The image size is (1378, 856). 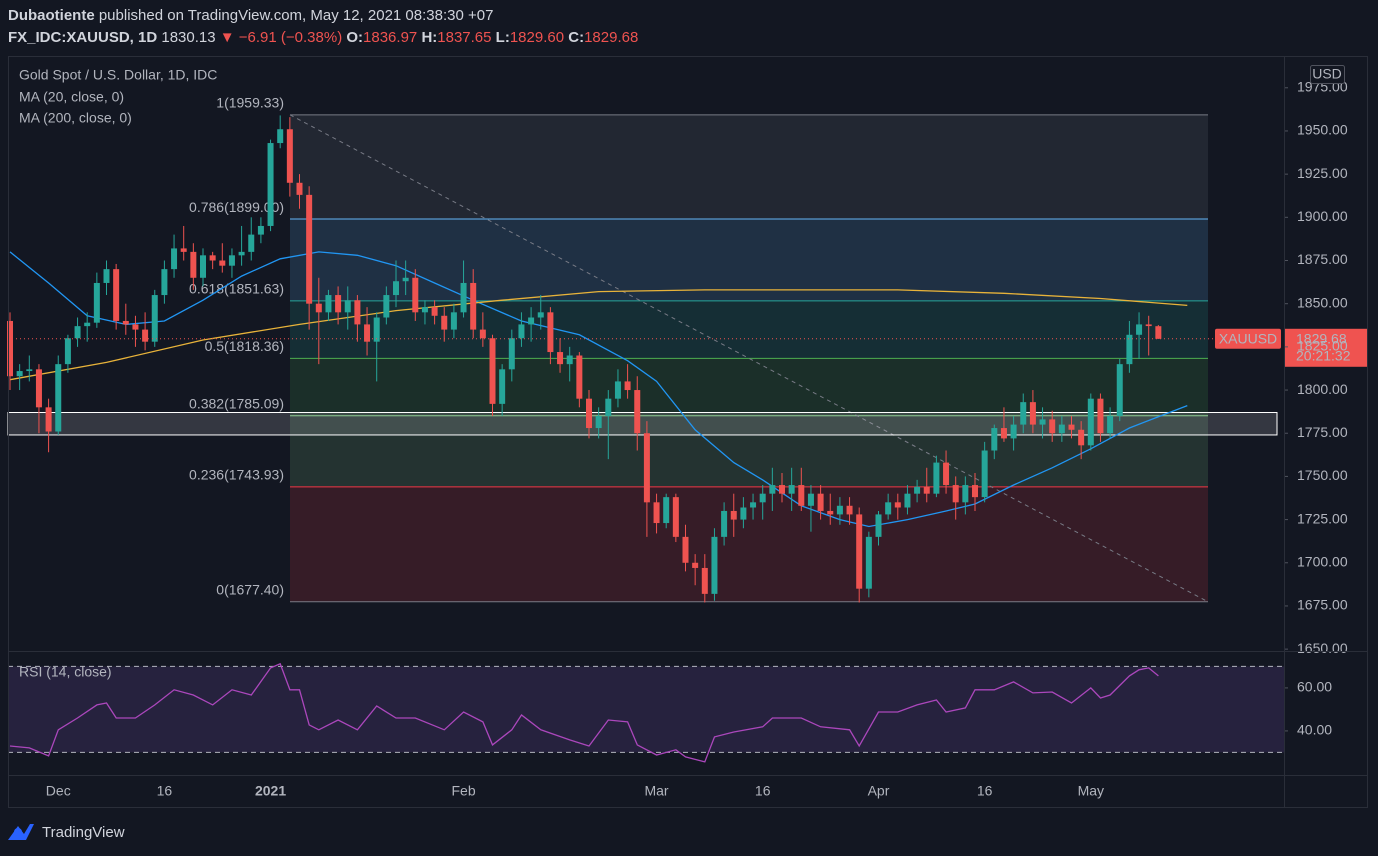 I want to click on currency-box, so click(x=1327, y=74).